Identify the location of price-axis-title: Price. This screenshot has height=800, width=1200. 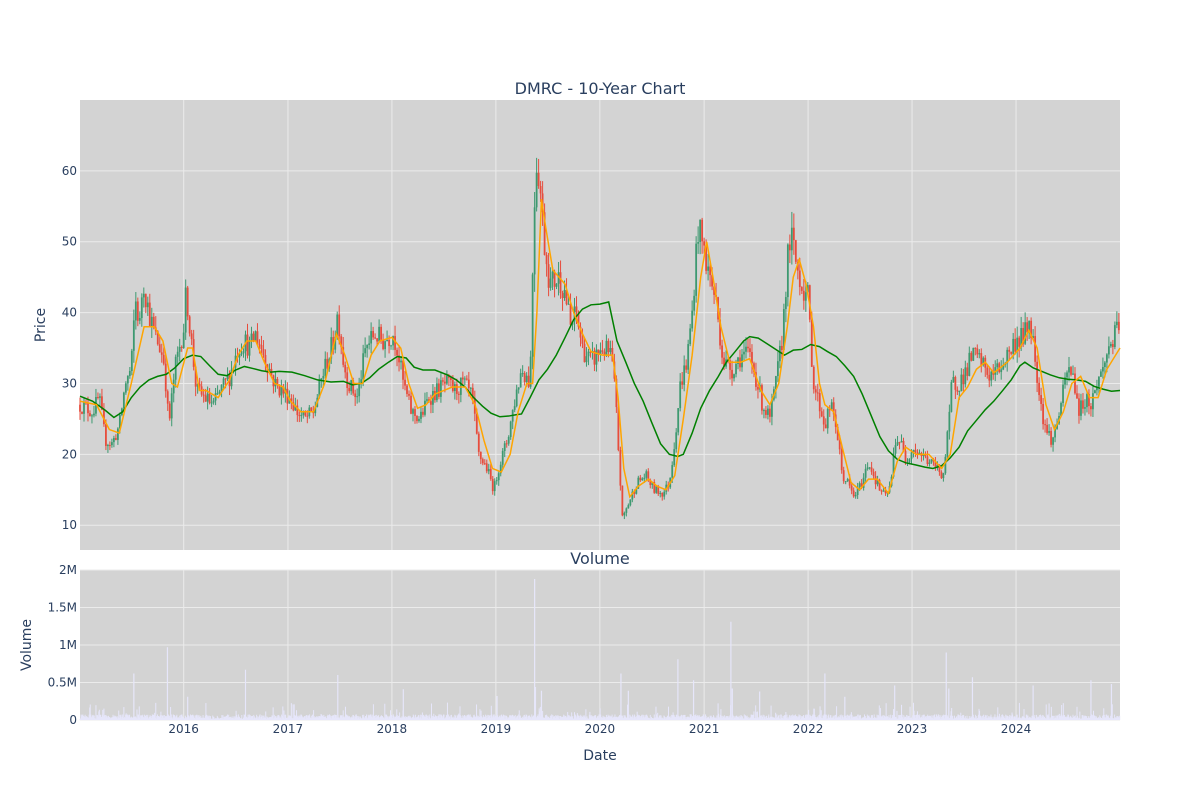
(41, 325).